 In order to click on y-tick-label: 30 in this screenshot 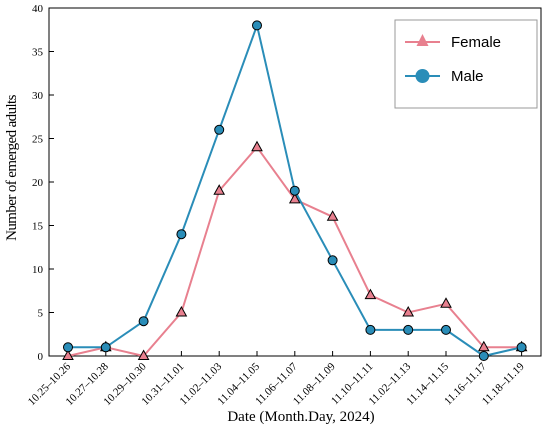, I will do `click(38, 96)`.